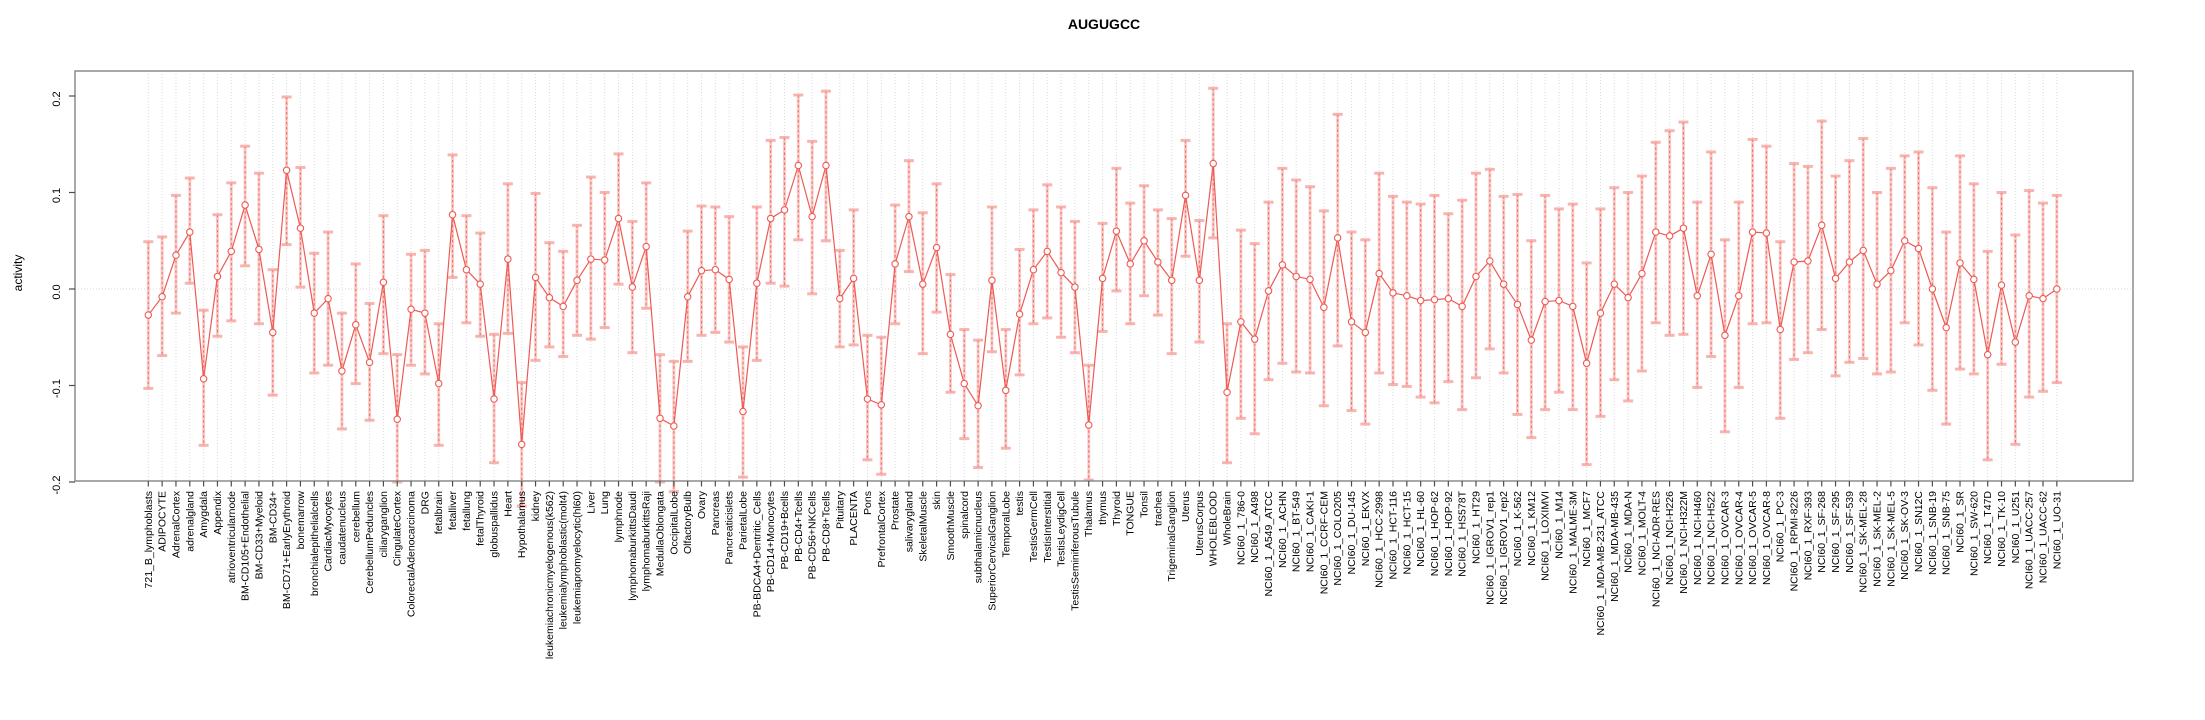 This screenshot has height=720, width=2205. What do you see at coordinates (1131, 513) in the screenshot?
I see `axis-label: TONGUE` at bounding box center [1131, 513].